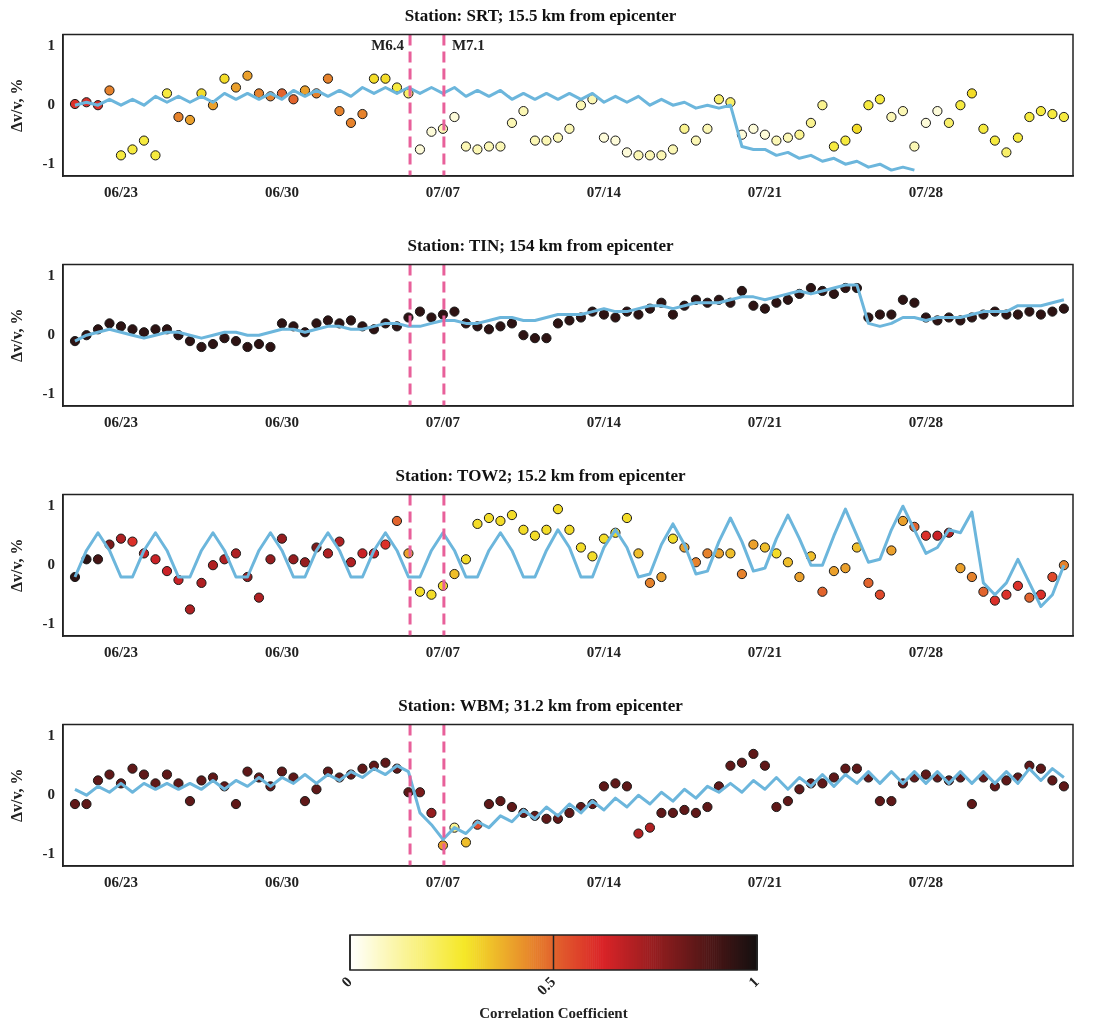 This screenshot has width=1099, height=1030. Describe the element at coordinates (468, 44) in the screenshot. I see `ref-line-label: M7.1` at that location.